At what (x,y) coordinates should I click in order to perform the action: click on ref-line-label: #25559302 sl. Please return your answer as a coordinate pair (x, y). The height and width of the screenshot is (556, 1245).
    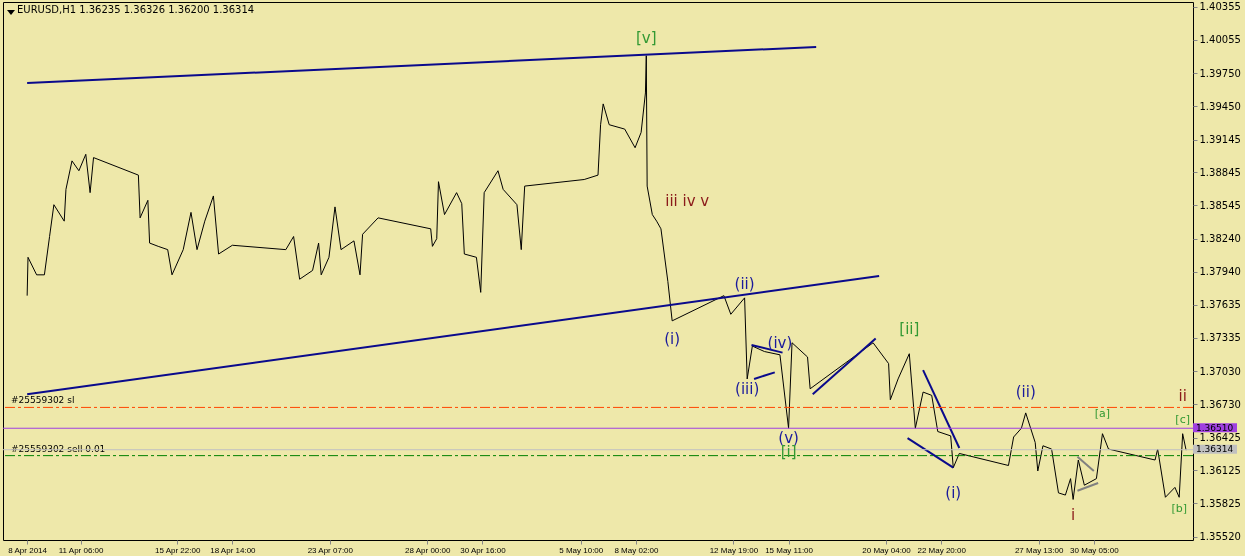
    Looking at the image, I should click on (43, 400).